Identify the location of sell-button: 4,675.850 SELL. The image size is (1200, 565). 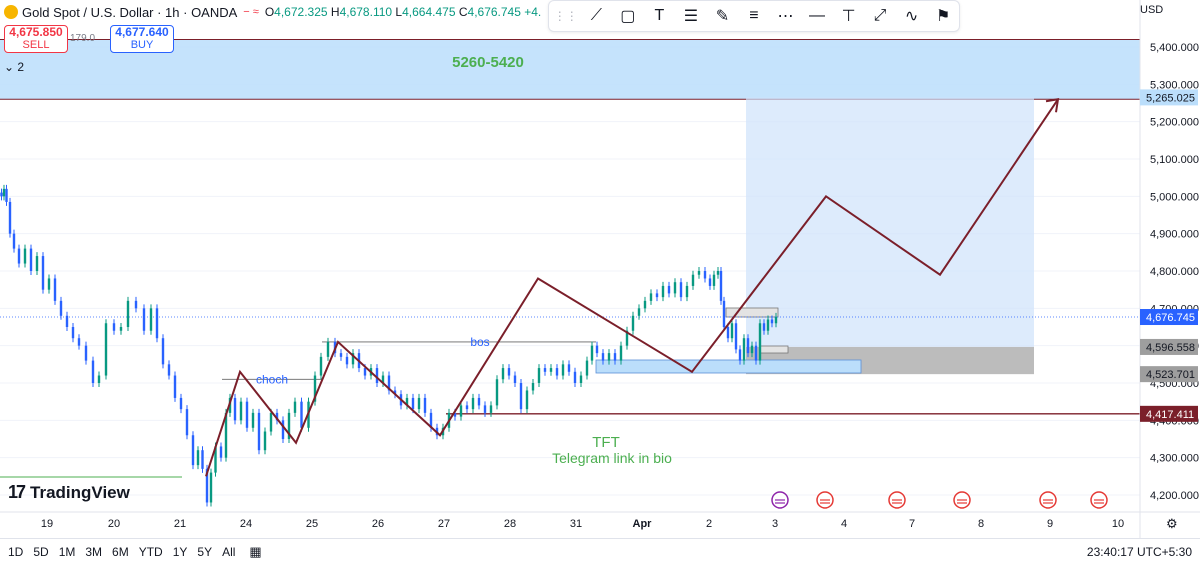
(36, 39).